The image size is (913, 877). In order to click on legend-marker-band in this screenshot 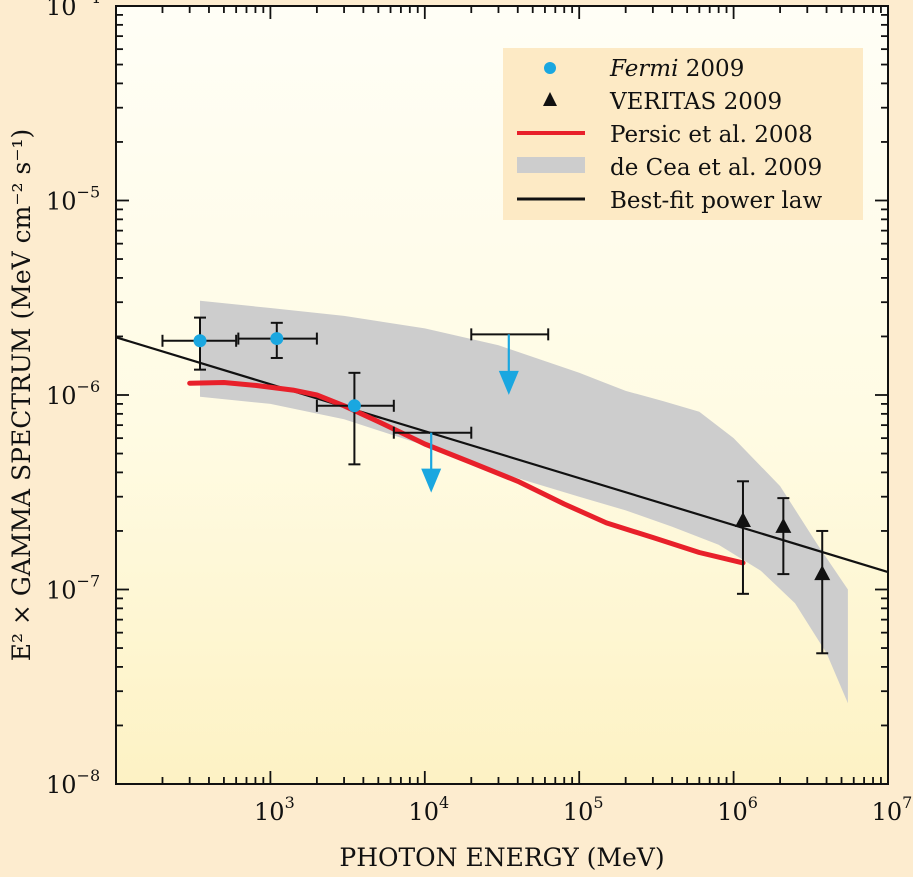, I will do `click(551, 165)`.